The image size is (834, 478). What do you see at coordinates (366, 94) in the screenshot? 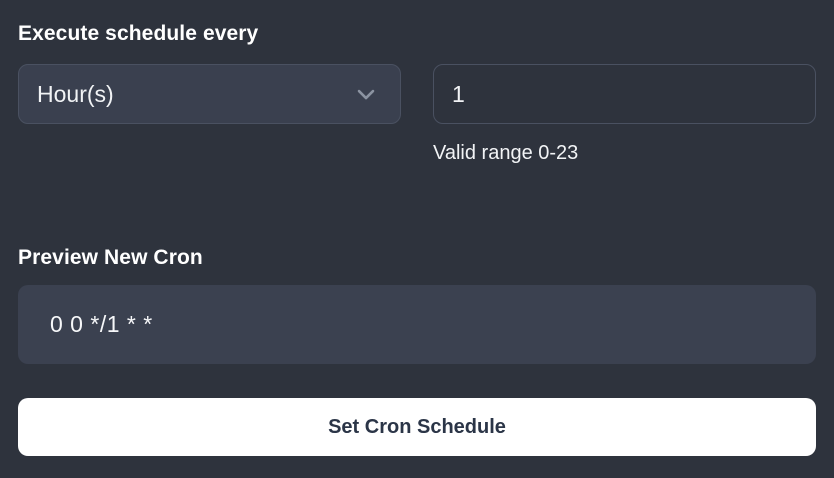
I see `chevron-down-icon` at bounding box center [366, 94].